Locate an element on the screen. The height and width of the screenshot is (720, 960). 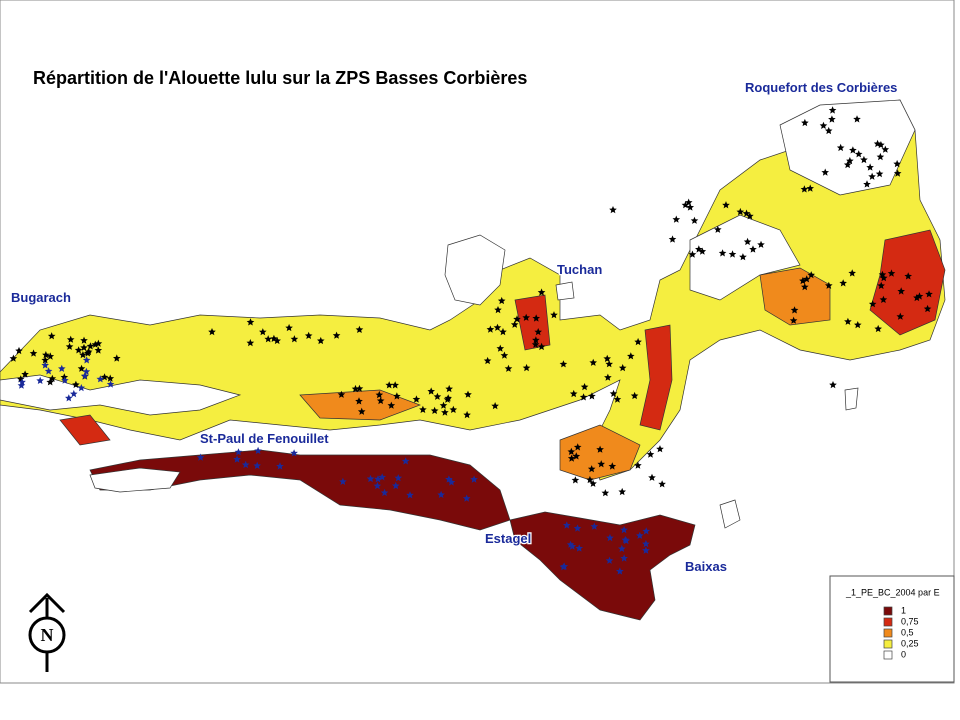
place-label: St-Paul de Fenouillet is located at coordinates (264, 438).